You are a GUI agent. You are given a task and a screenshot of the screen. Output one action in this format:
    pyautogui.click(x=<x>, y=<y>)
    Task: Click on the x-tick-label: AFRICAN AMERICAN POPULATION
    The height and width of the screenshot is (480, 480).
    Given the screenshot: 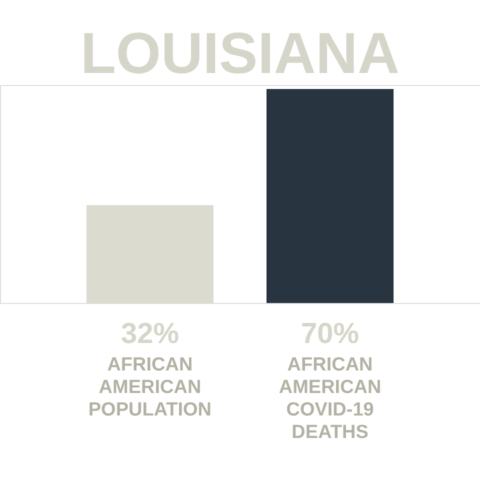 What is the action you would take?
    pyautogui.click(x=150, y=387)
    